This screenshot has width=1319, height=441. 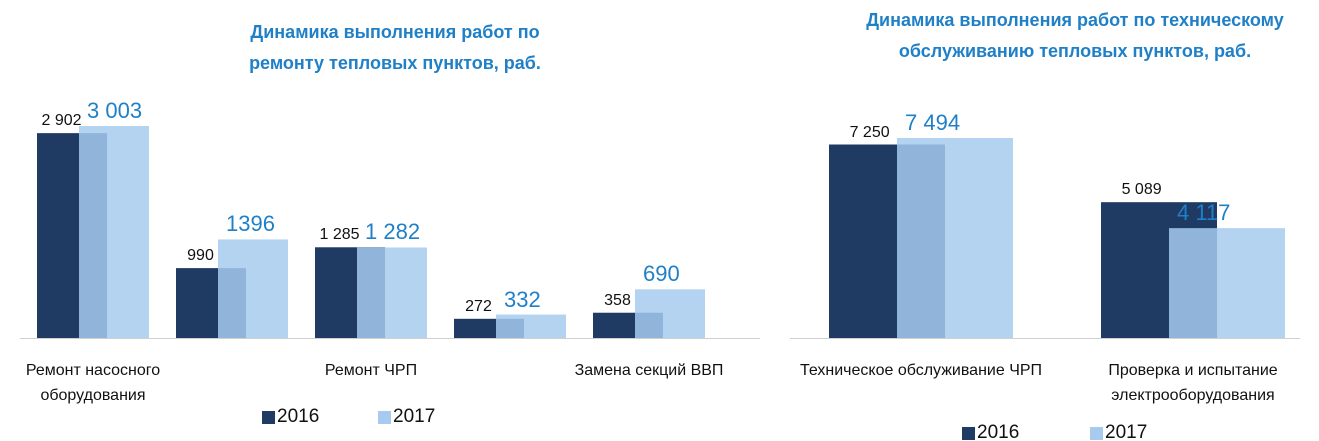 What do you see at coordinates (1204, 213) in the screenshot?
I see `data-label: 4 117` at bounding box center [1204, 213].